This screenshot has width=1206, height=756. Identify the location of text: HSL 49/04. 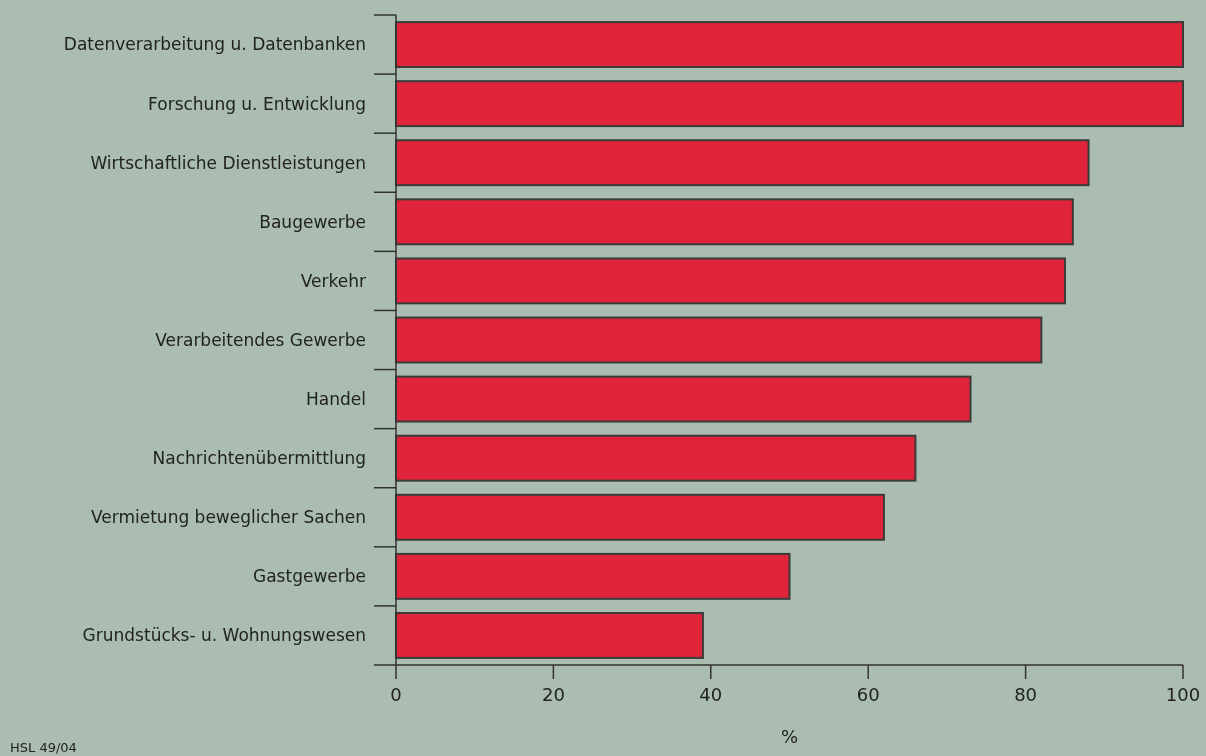
(43, 747).